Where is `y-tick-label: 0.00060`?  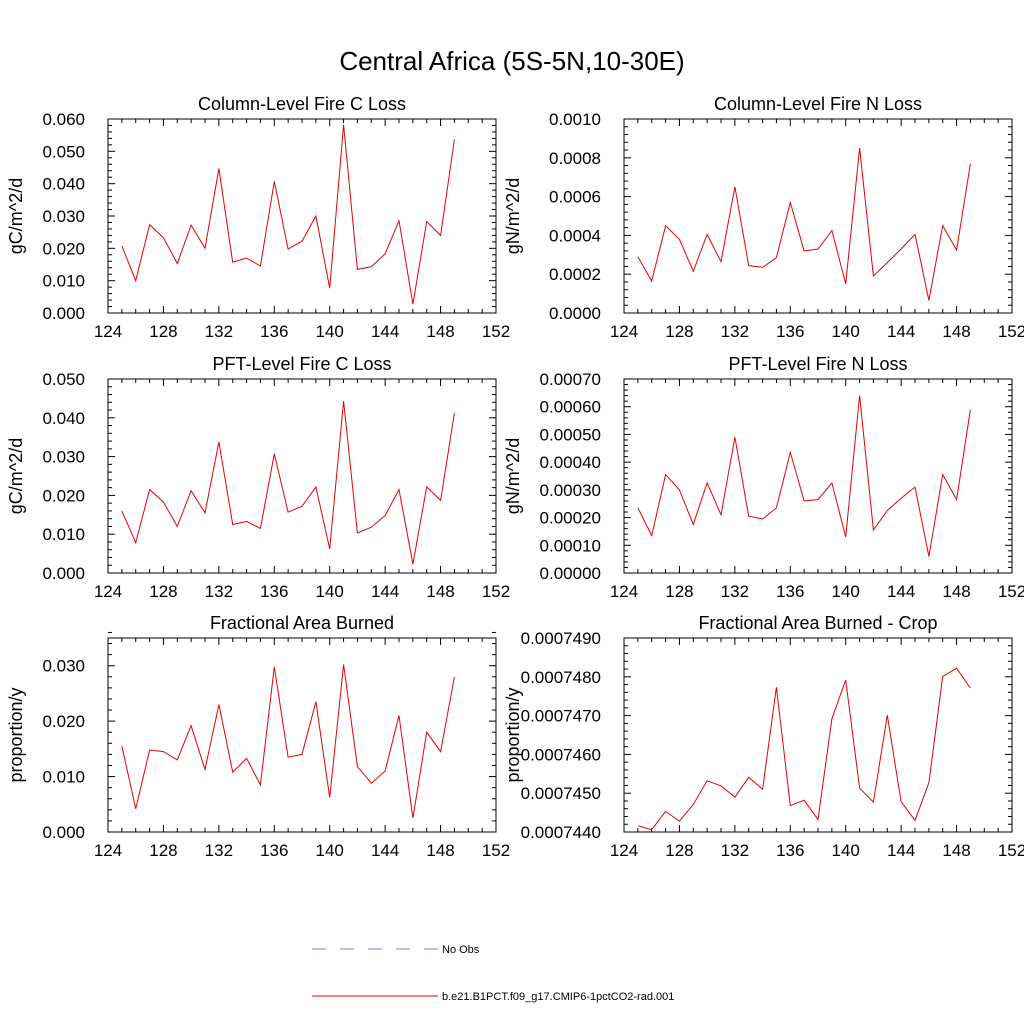
y-tick-label: 0.00060 is located at coordinates (570, 407).